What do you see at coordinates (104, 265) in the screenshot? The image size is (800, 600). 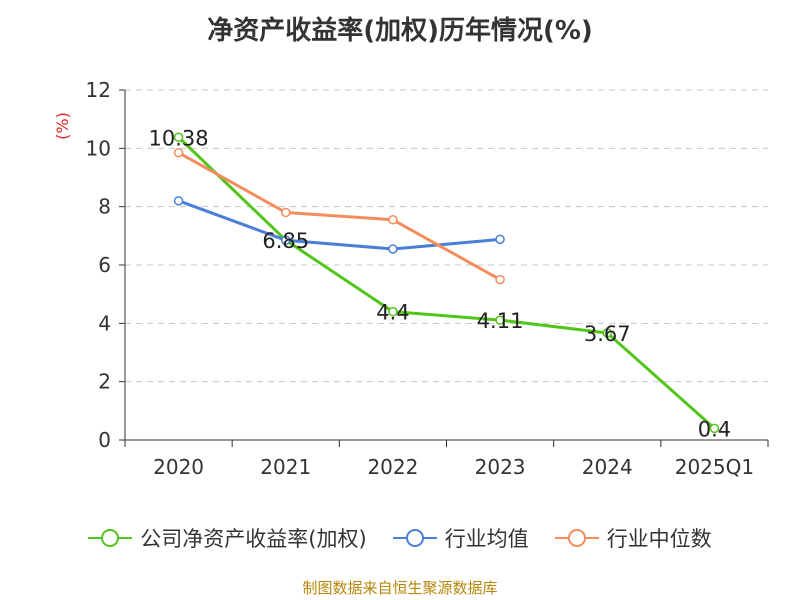 I see `y-tick-label: 6` at bounding box center [104, 265].